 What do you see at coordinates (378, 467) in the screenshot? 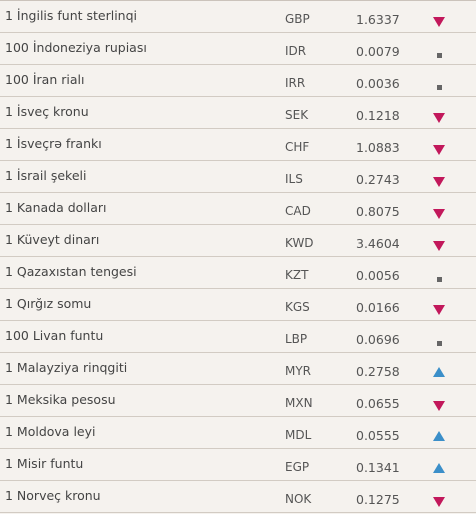
I see `exchange-rate: 0.1341` at bounding box center [378, 467].